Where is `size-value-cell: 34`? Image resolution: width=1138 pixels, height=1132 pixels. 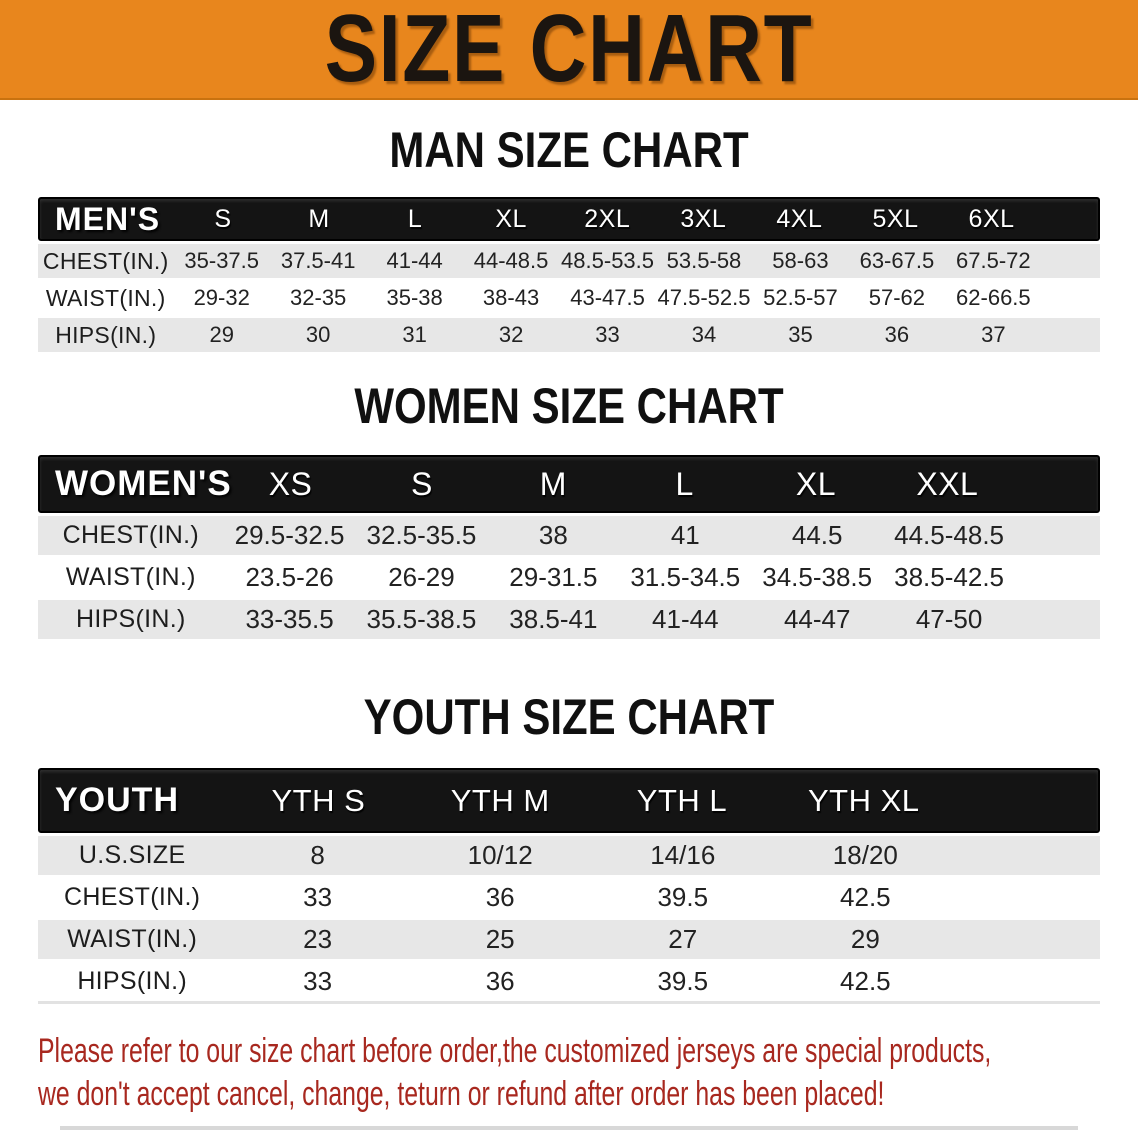 size-value-cell: 34 is located at coordinates (704, 334).